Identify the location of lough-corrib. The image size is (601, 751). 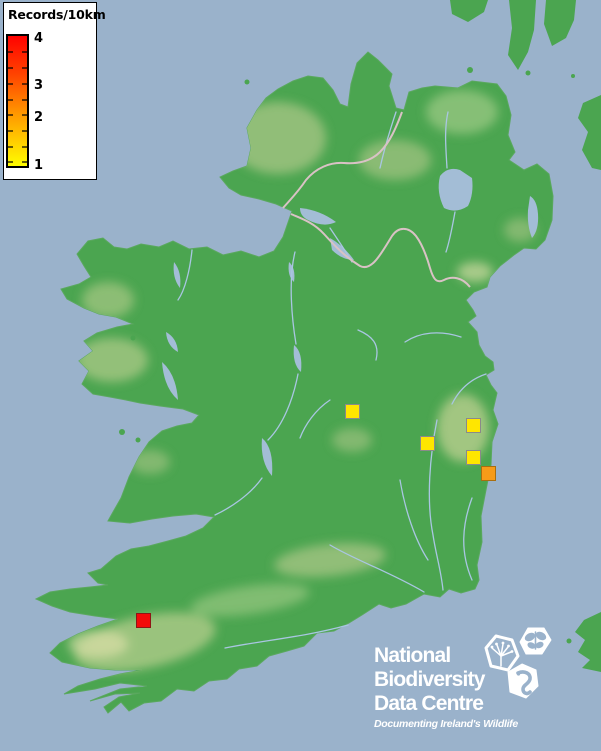
(170, 381).